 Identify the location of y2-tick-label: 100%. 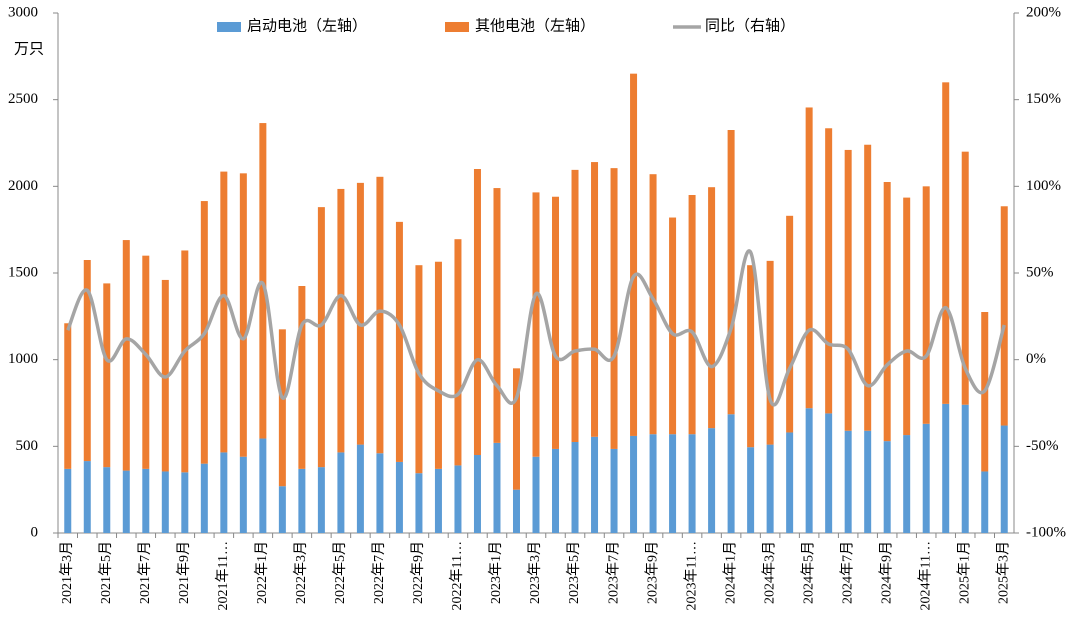
(1043, 186).